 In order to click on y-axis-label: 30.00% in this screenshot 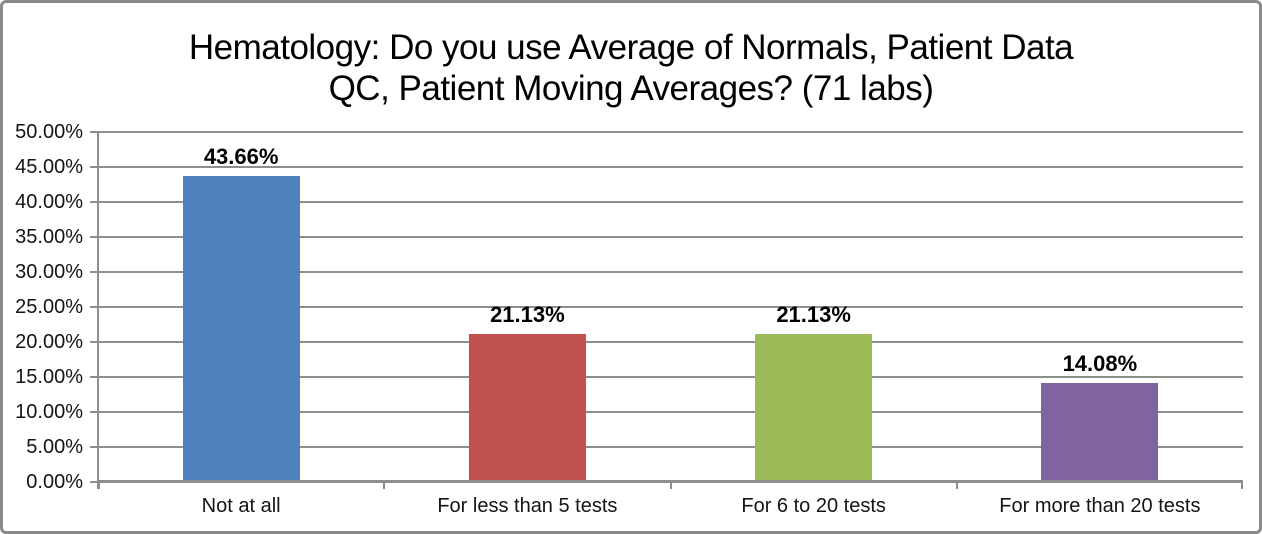, I will do `click(49, 272)`.